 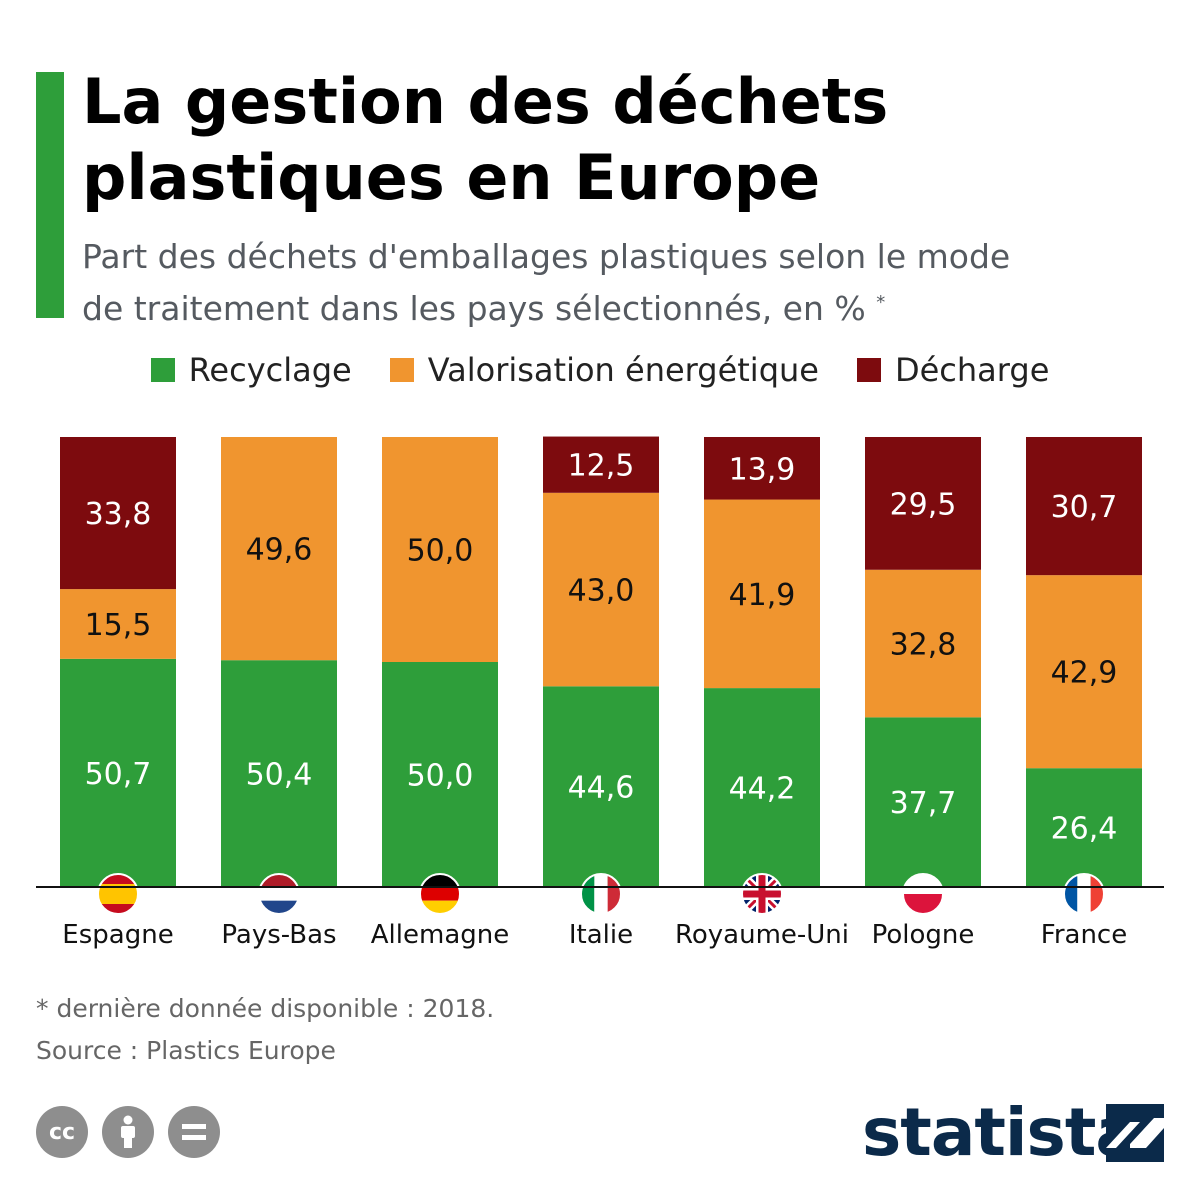 I want to click on data-label: 32,8, so click(x=923, y=645).